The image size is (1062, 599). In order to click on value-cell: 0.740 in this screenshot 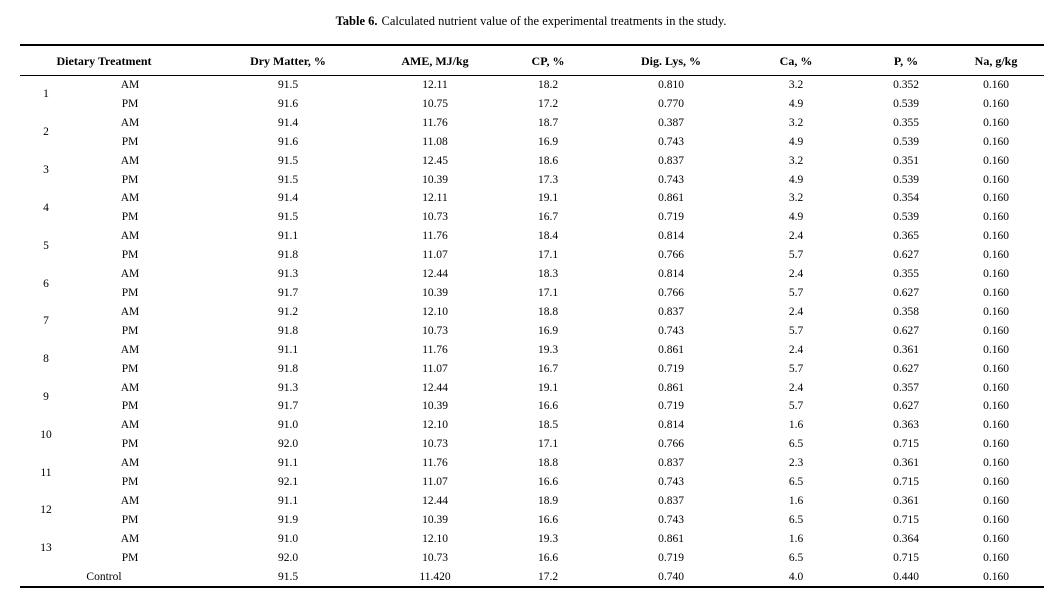, I will do `click(671, 576)`.